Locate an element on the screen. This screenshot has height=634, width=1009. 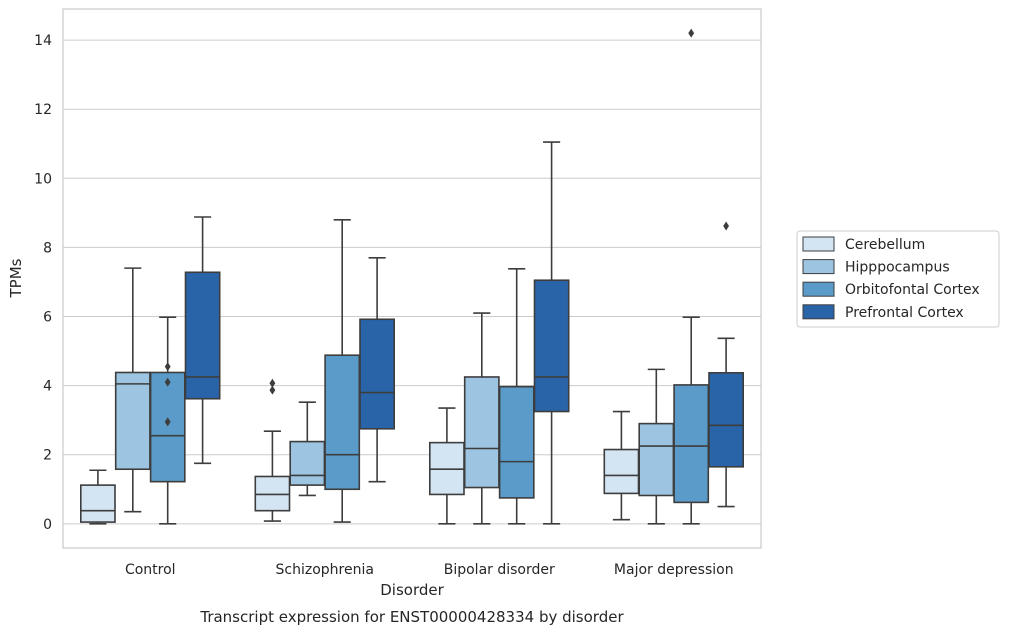
y-tick-label-14: 14 is located at coordinates (43, 41).